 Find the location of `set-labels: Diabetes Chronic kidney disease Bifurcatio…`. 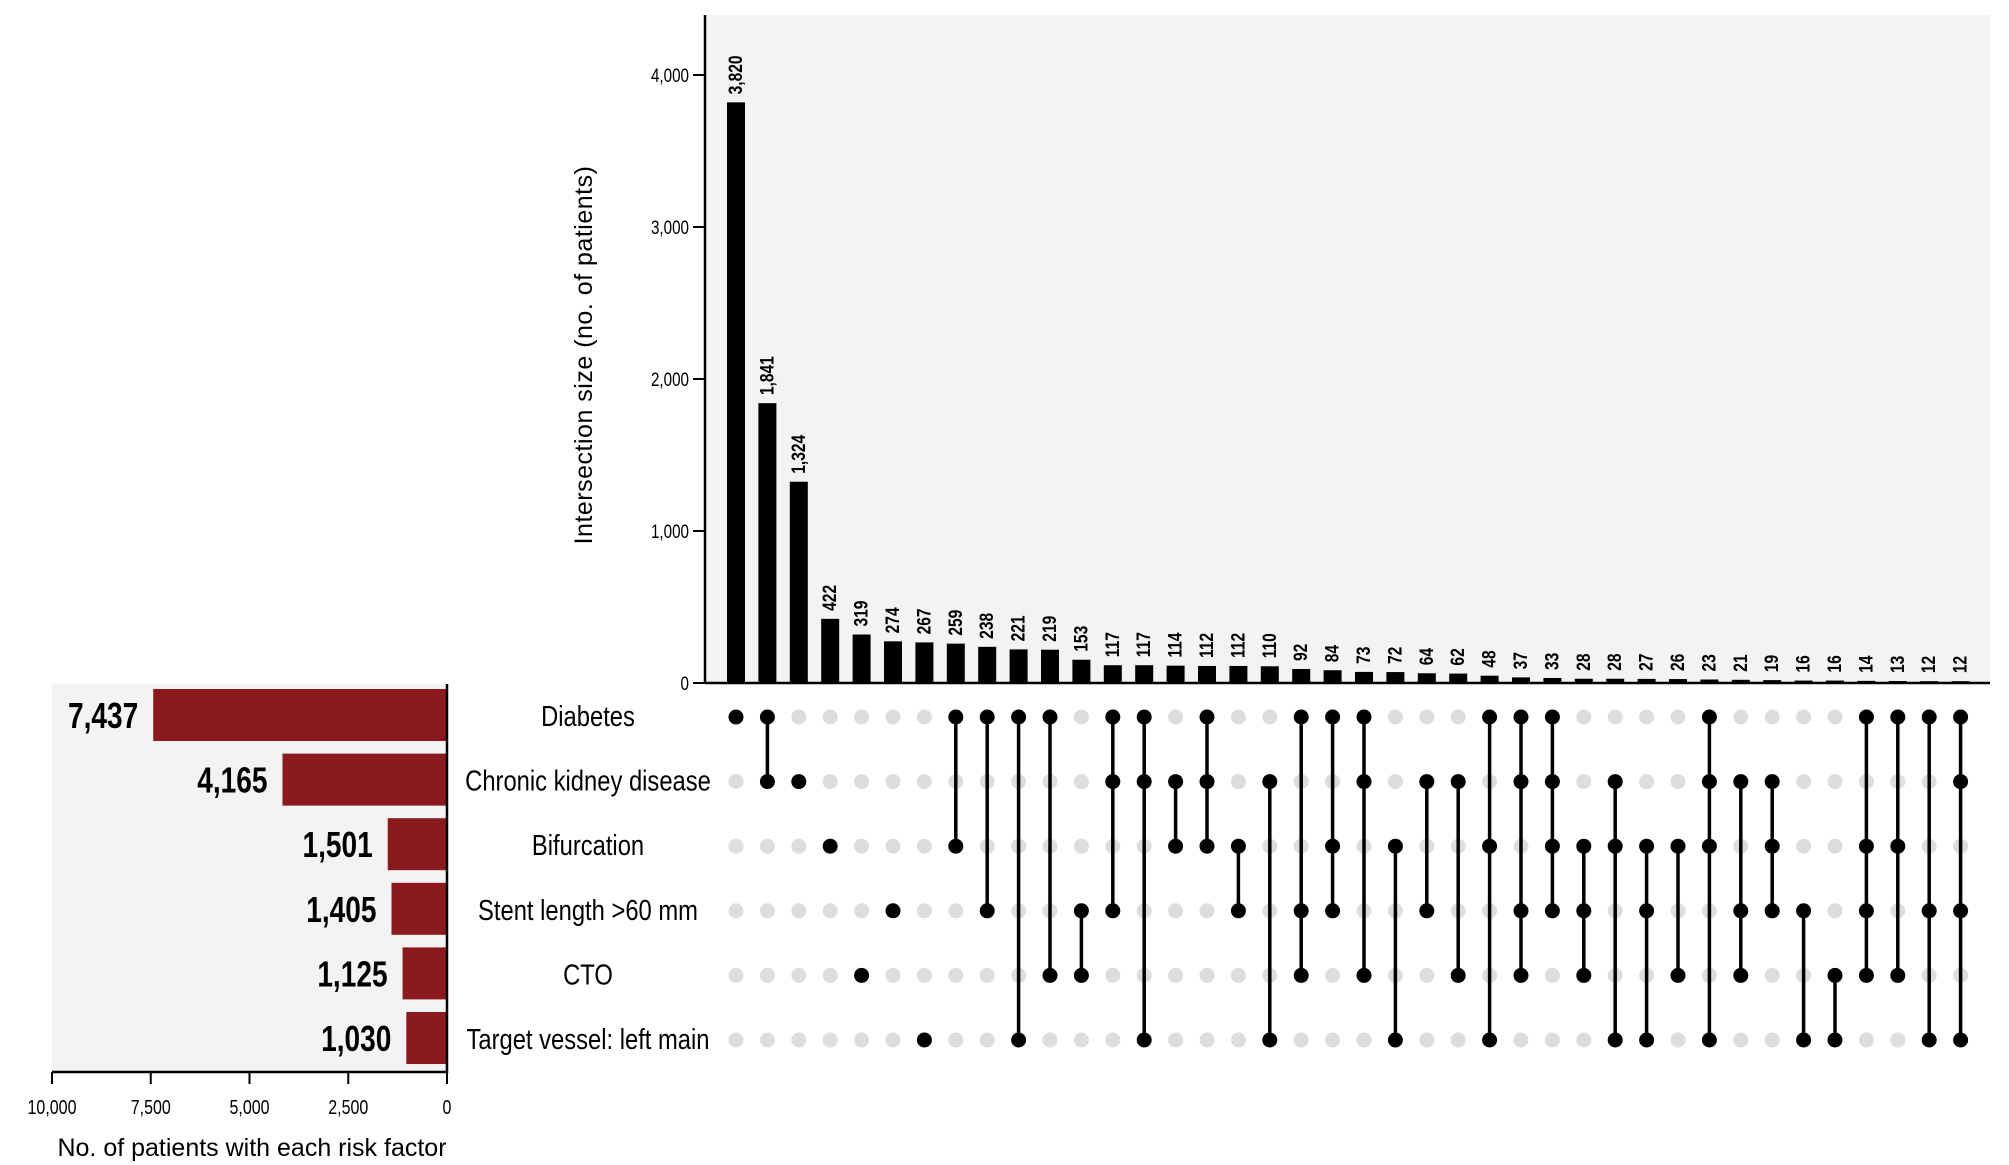

set-labels: Diabetes Chronic kidney disease Bifurcatio… is located at coordinates (588, 878).